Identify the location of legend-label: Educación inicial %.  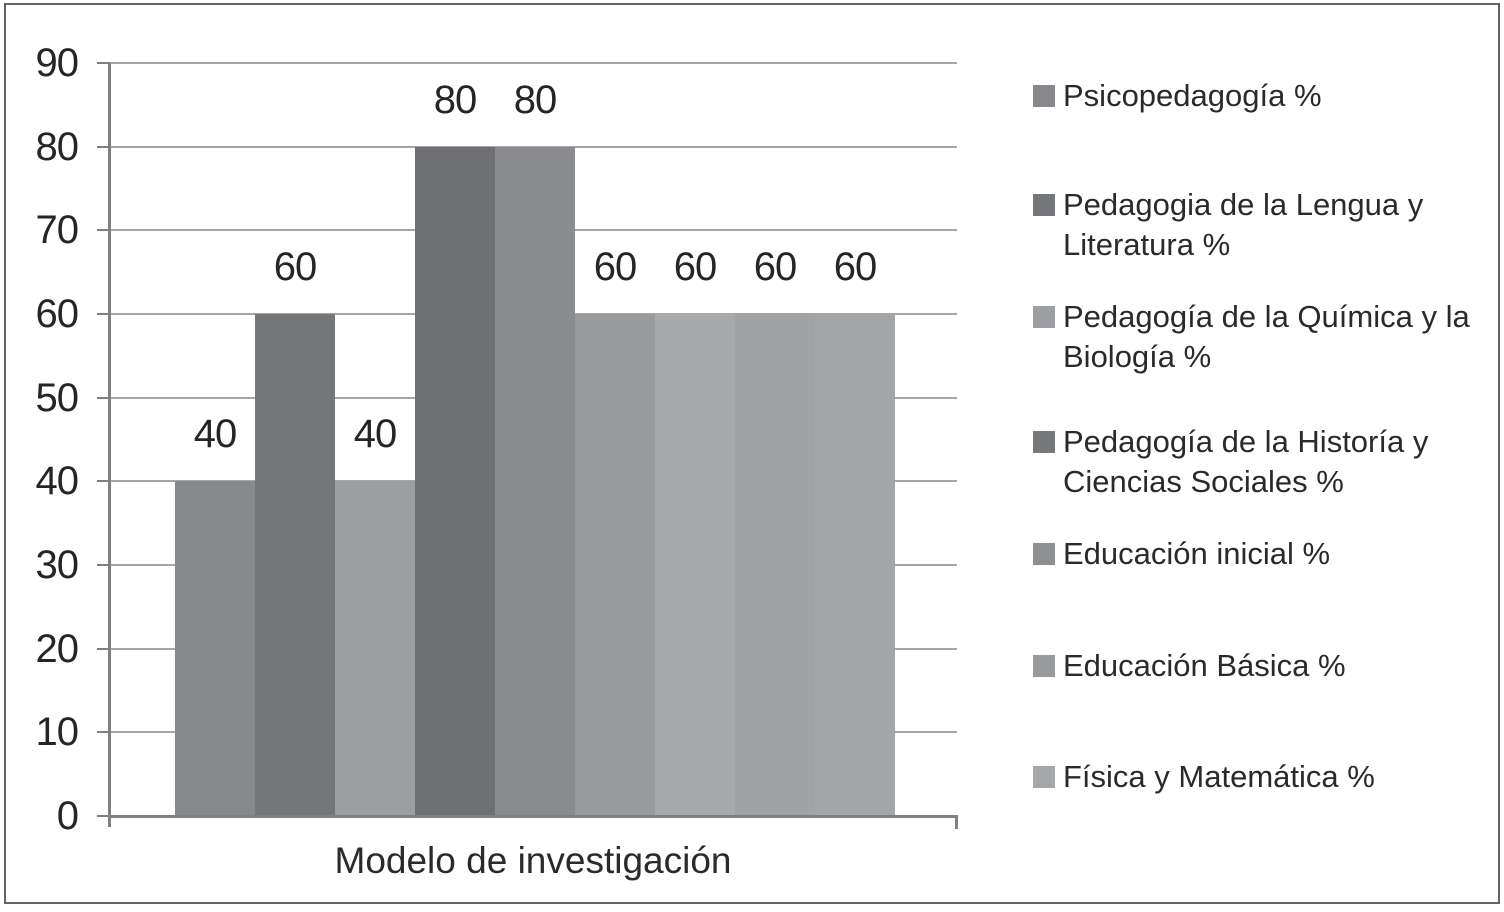
(1197, 553).